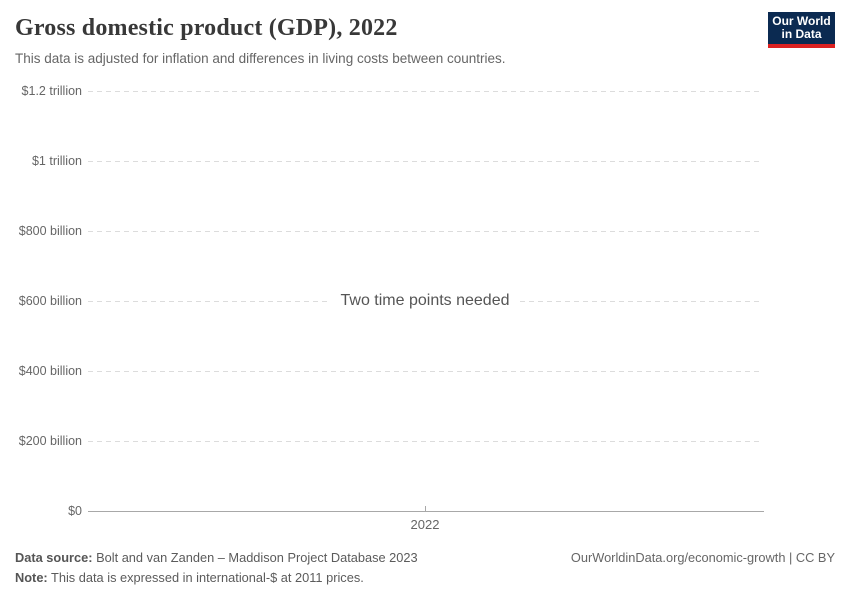  I want to click on data-source-label: Data source:, so click(54, 557).